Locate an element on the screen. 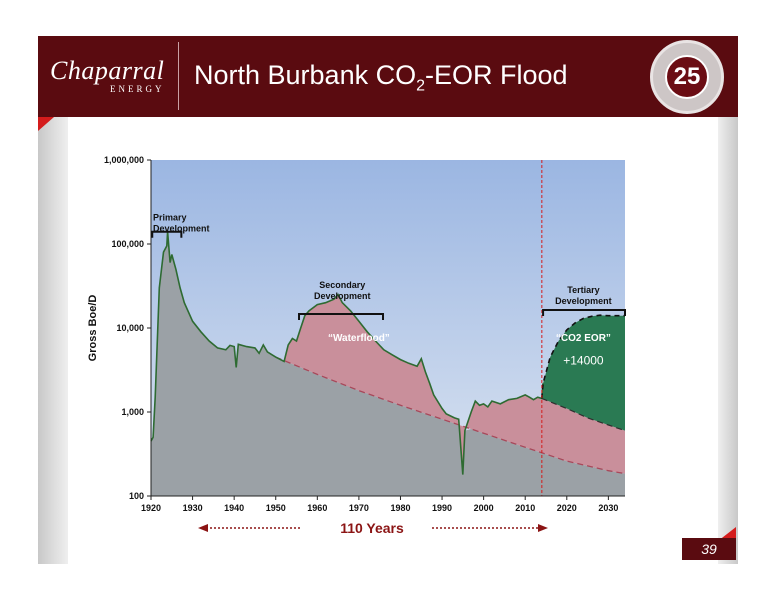 The height and width of the screenshot is (600, 776). x-tick-label: 1920 is located at coordinates (151, 508).